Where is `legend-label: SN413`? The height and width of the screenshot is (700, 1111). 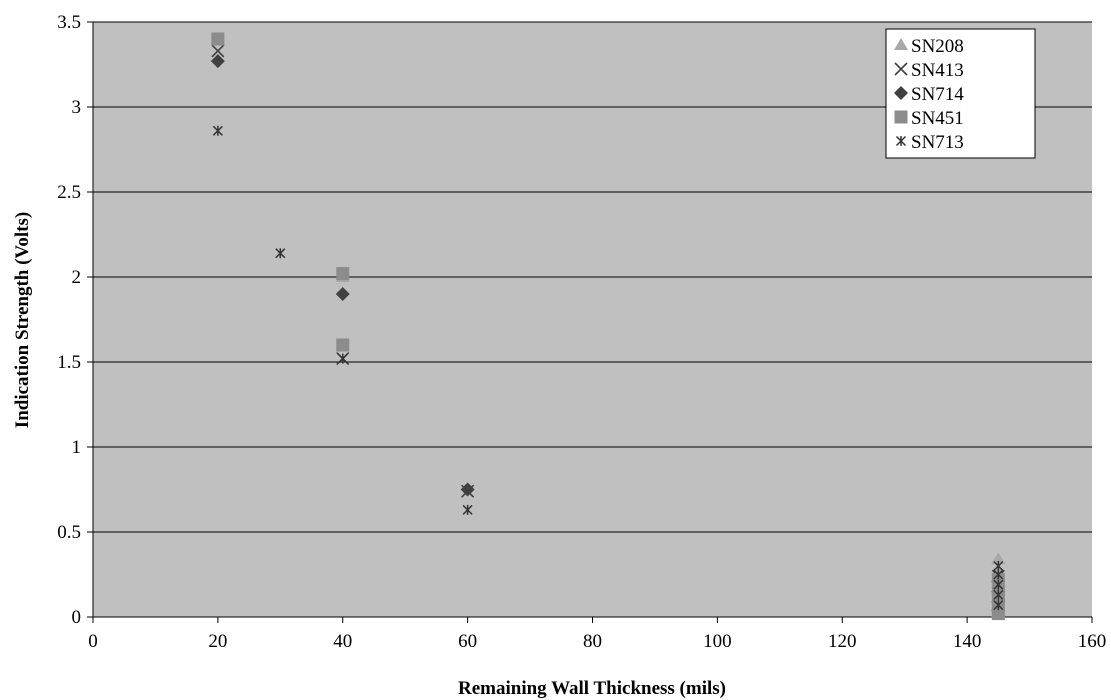
legend-label: SN413 is located at coordinates (937, 70).